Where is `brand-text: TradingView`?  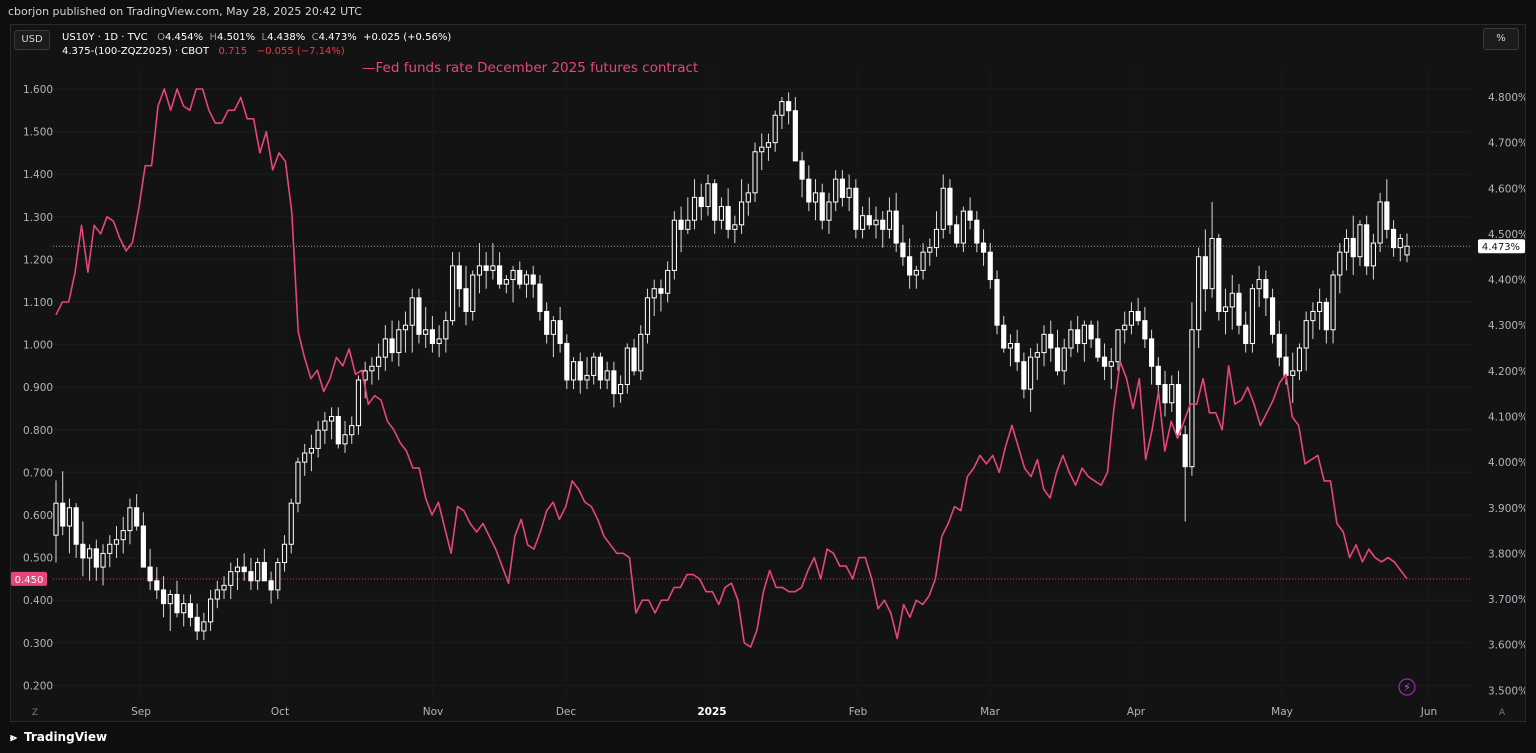 brand-text: TradingView is located at coordinates (65, 737).